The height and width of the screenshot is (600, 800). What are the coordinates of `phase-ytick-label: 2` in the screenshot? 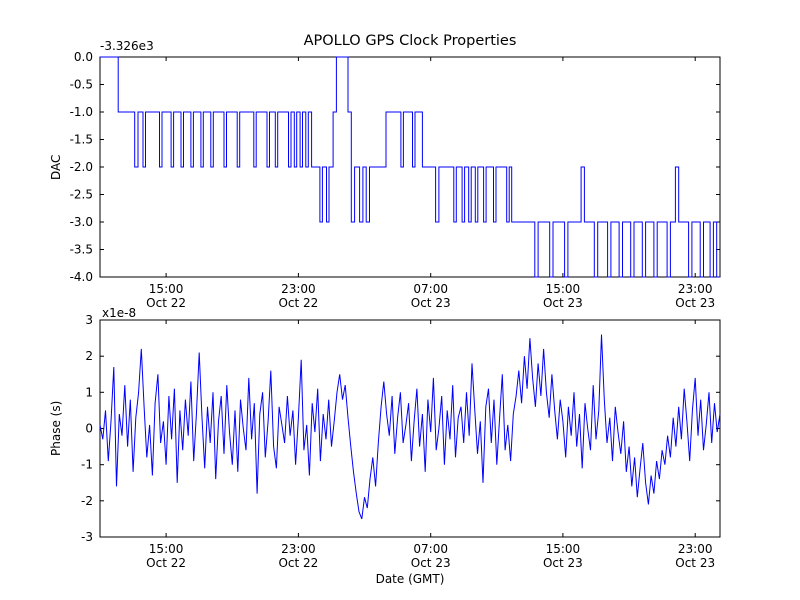 It's located at (89, 356).